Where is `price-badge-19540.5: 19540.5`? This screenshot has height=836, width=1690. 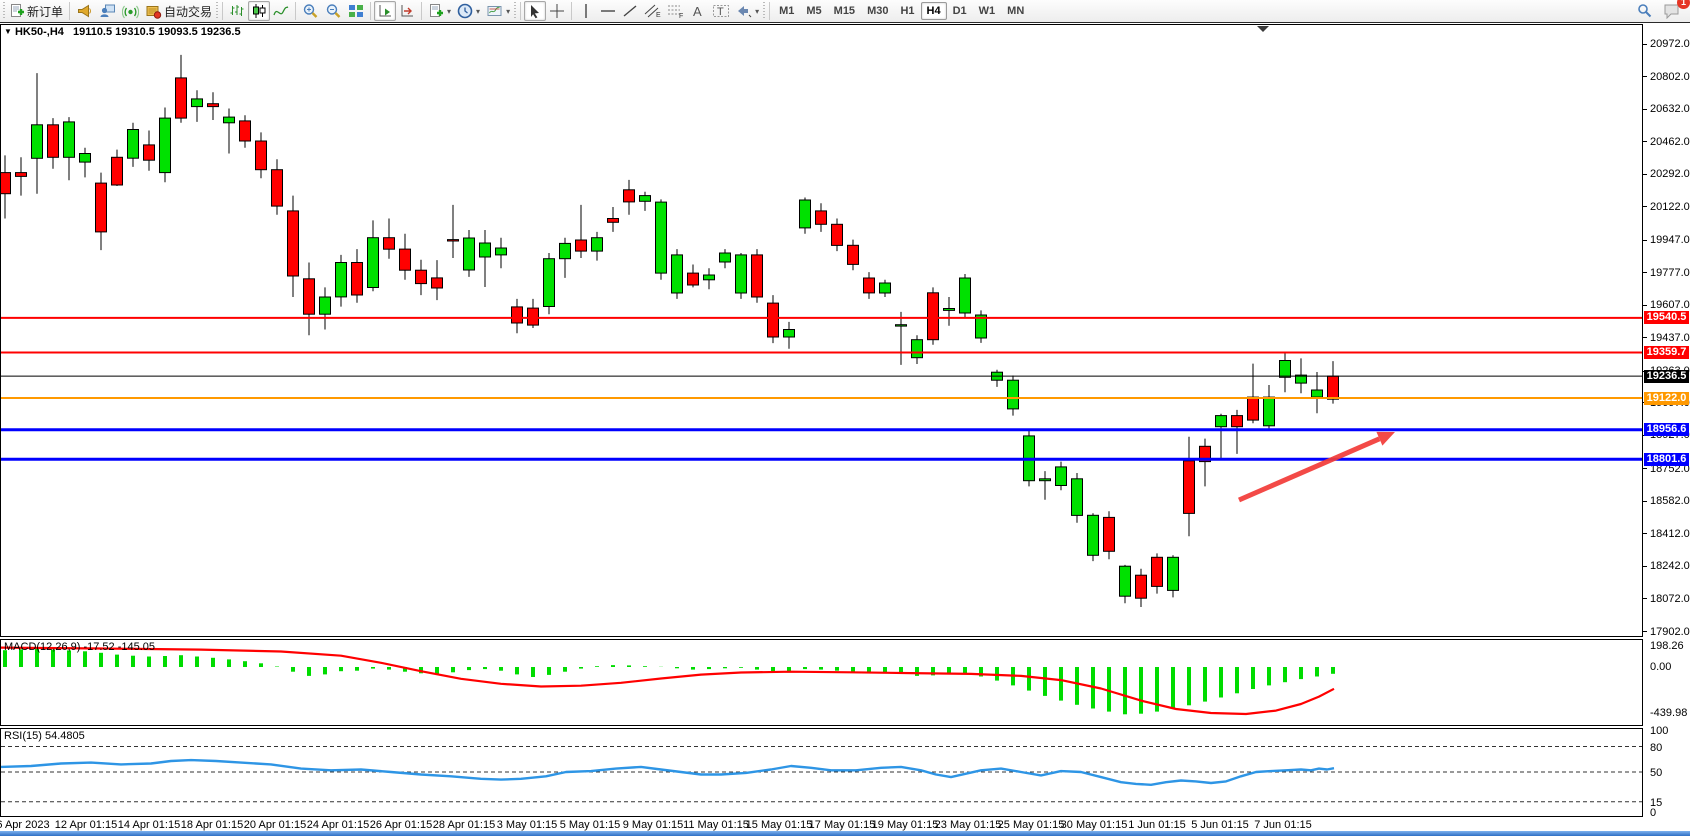 price-badge-19540.5: 19540.5 is located at coordinates (1666, 318).